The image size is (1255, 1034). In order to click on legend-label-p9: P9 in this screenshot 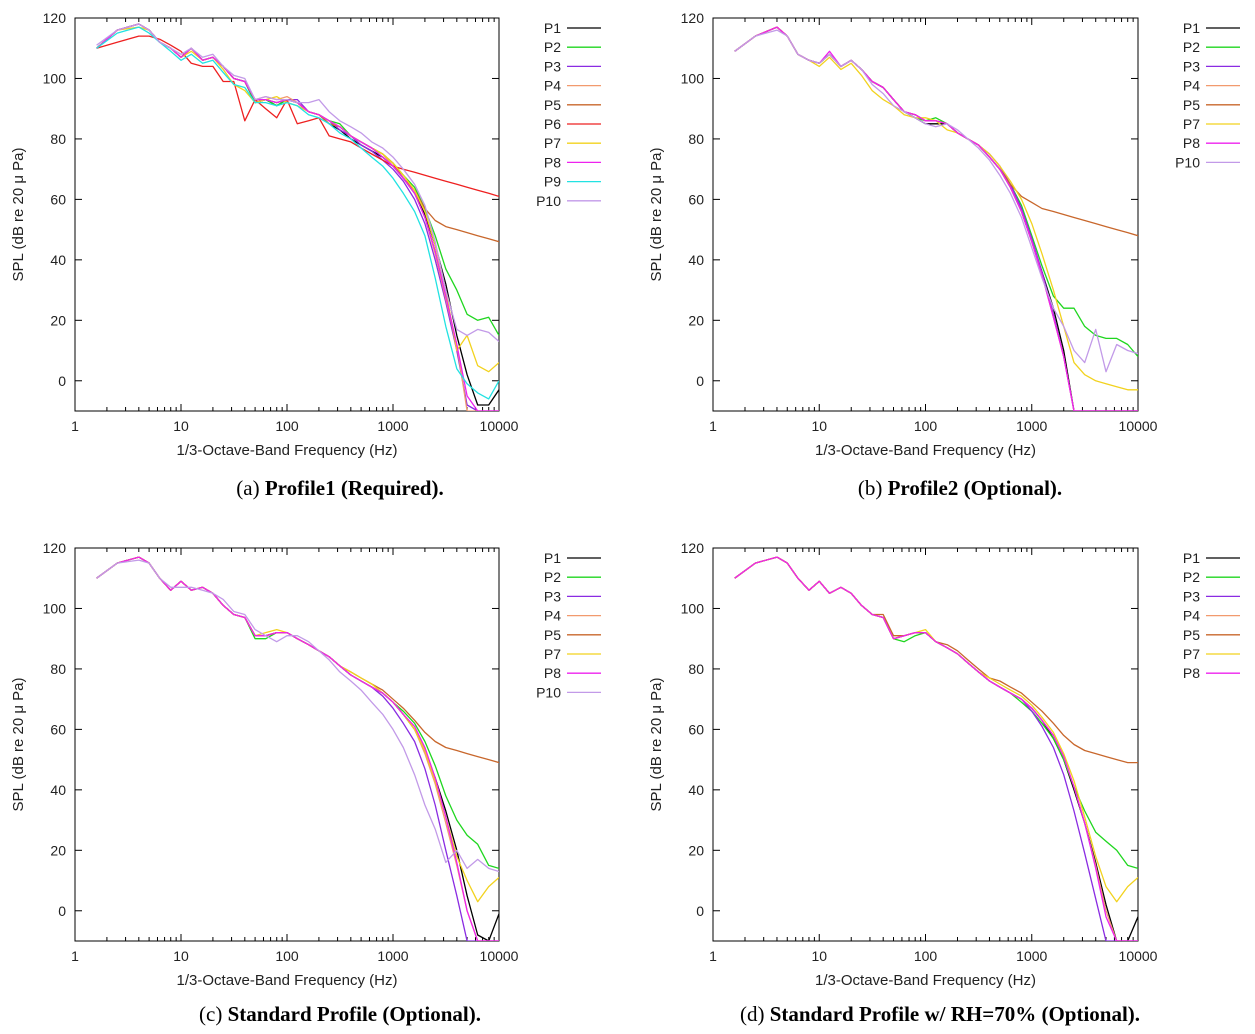, I will do `click(552, 182)`.